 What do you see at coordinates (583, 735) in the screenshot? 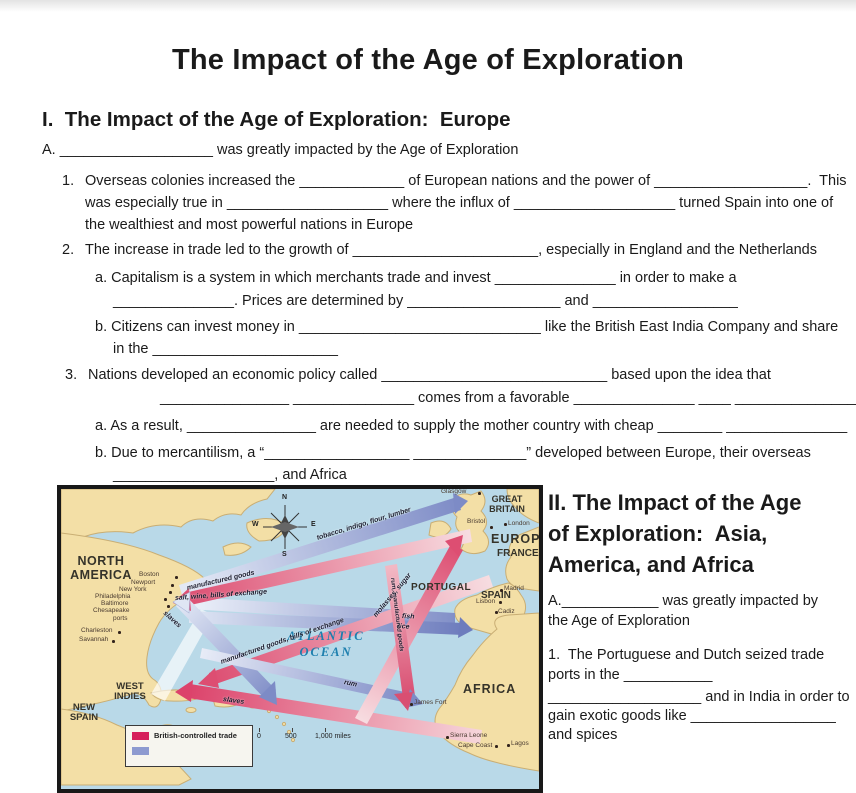
I see `section2-item1-line5: and spices` at bounding box center [583, 735].